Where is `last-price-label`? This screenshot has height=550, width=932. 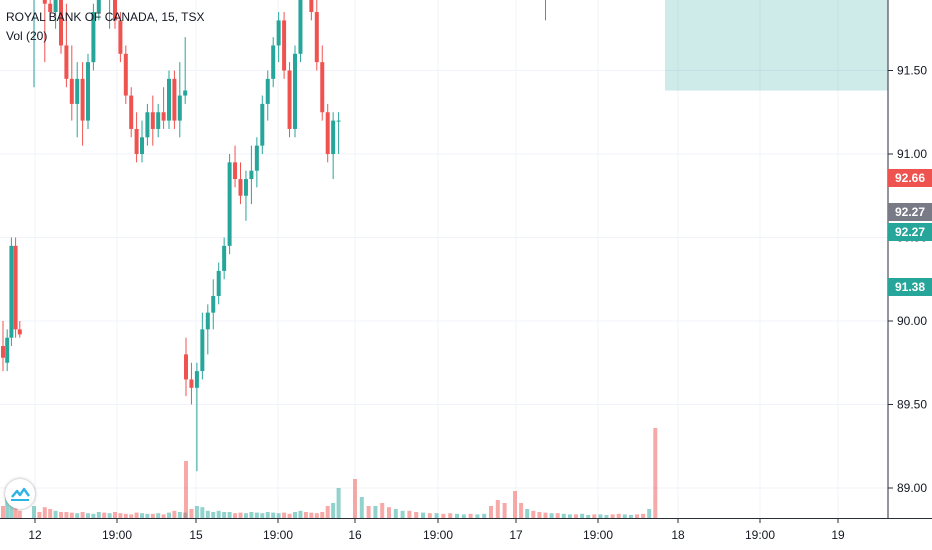 last-price-label is located at coordinates (910, 212).